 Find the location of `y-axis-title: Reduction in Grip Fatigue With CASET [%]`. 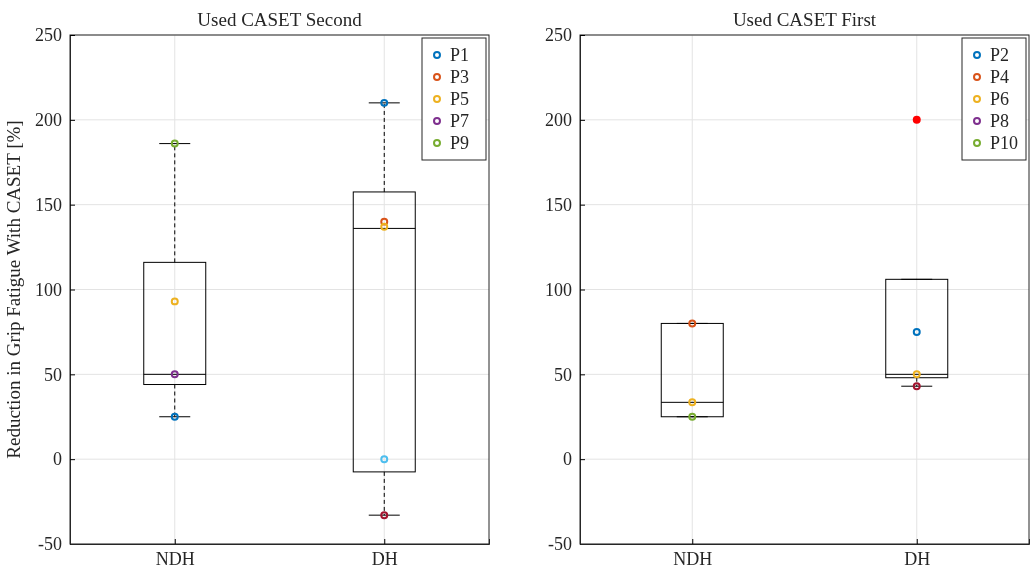

y-axis-title: Reduction in Grip Fatigue With CASET [%] is located at coordinates (13, 289).